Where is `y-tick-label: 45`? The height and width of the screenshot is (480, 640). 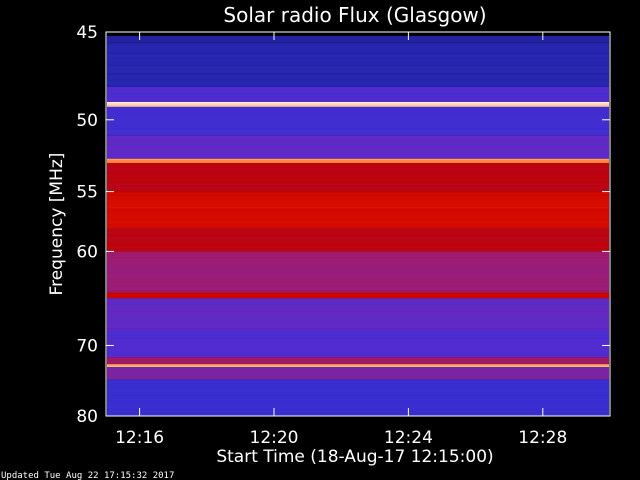
y-tick-label: 45 is located at coordinates (87, 33).